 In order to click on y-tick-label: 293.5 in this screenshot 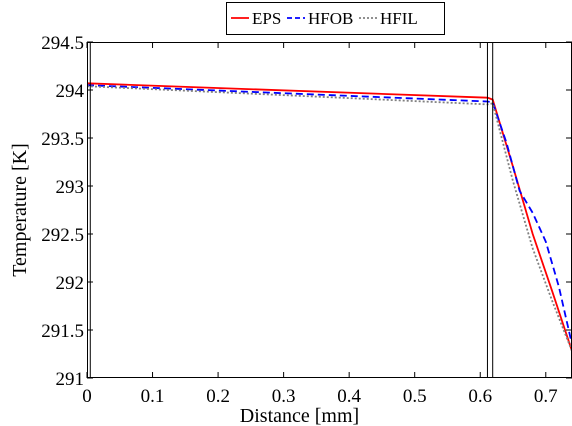, I will do `click(62, 139)`.